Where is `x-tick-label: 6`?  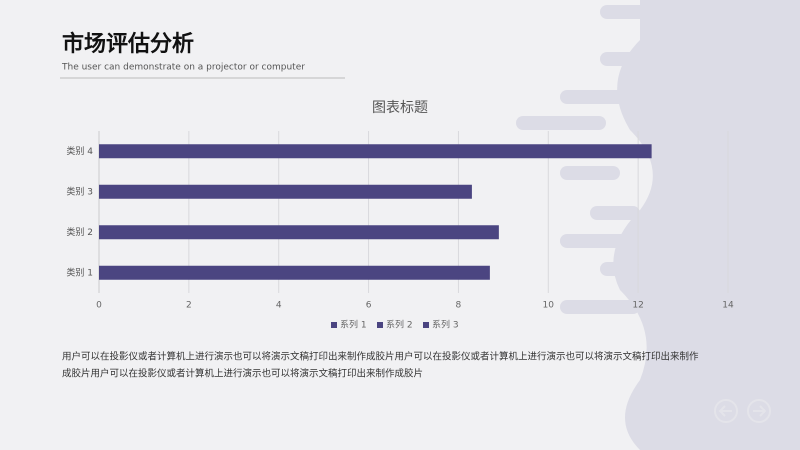 x-tick-label: 6 is located at coordinates (369, 306).